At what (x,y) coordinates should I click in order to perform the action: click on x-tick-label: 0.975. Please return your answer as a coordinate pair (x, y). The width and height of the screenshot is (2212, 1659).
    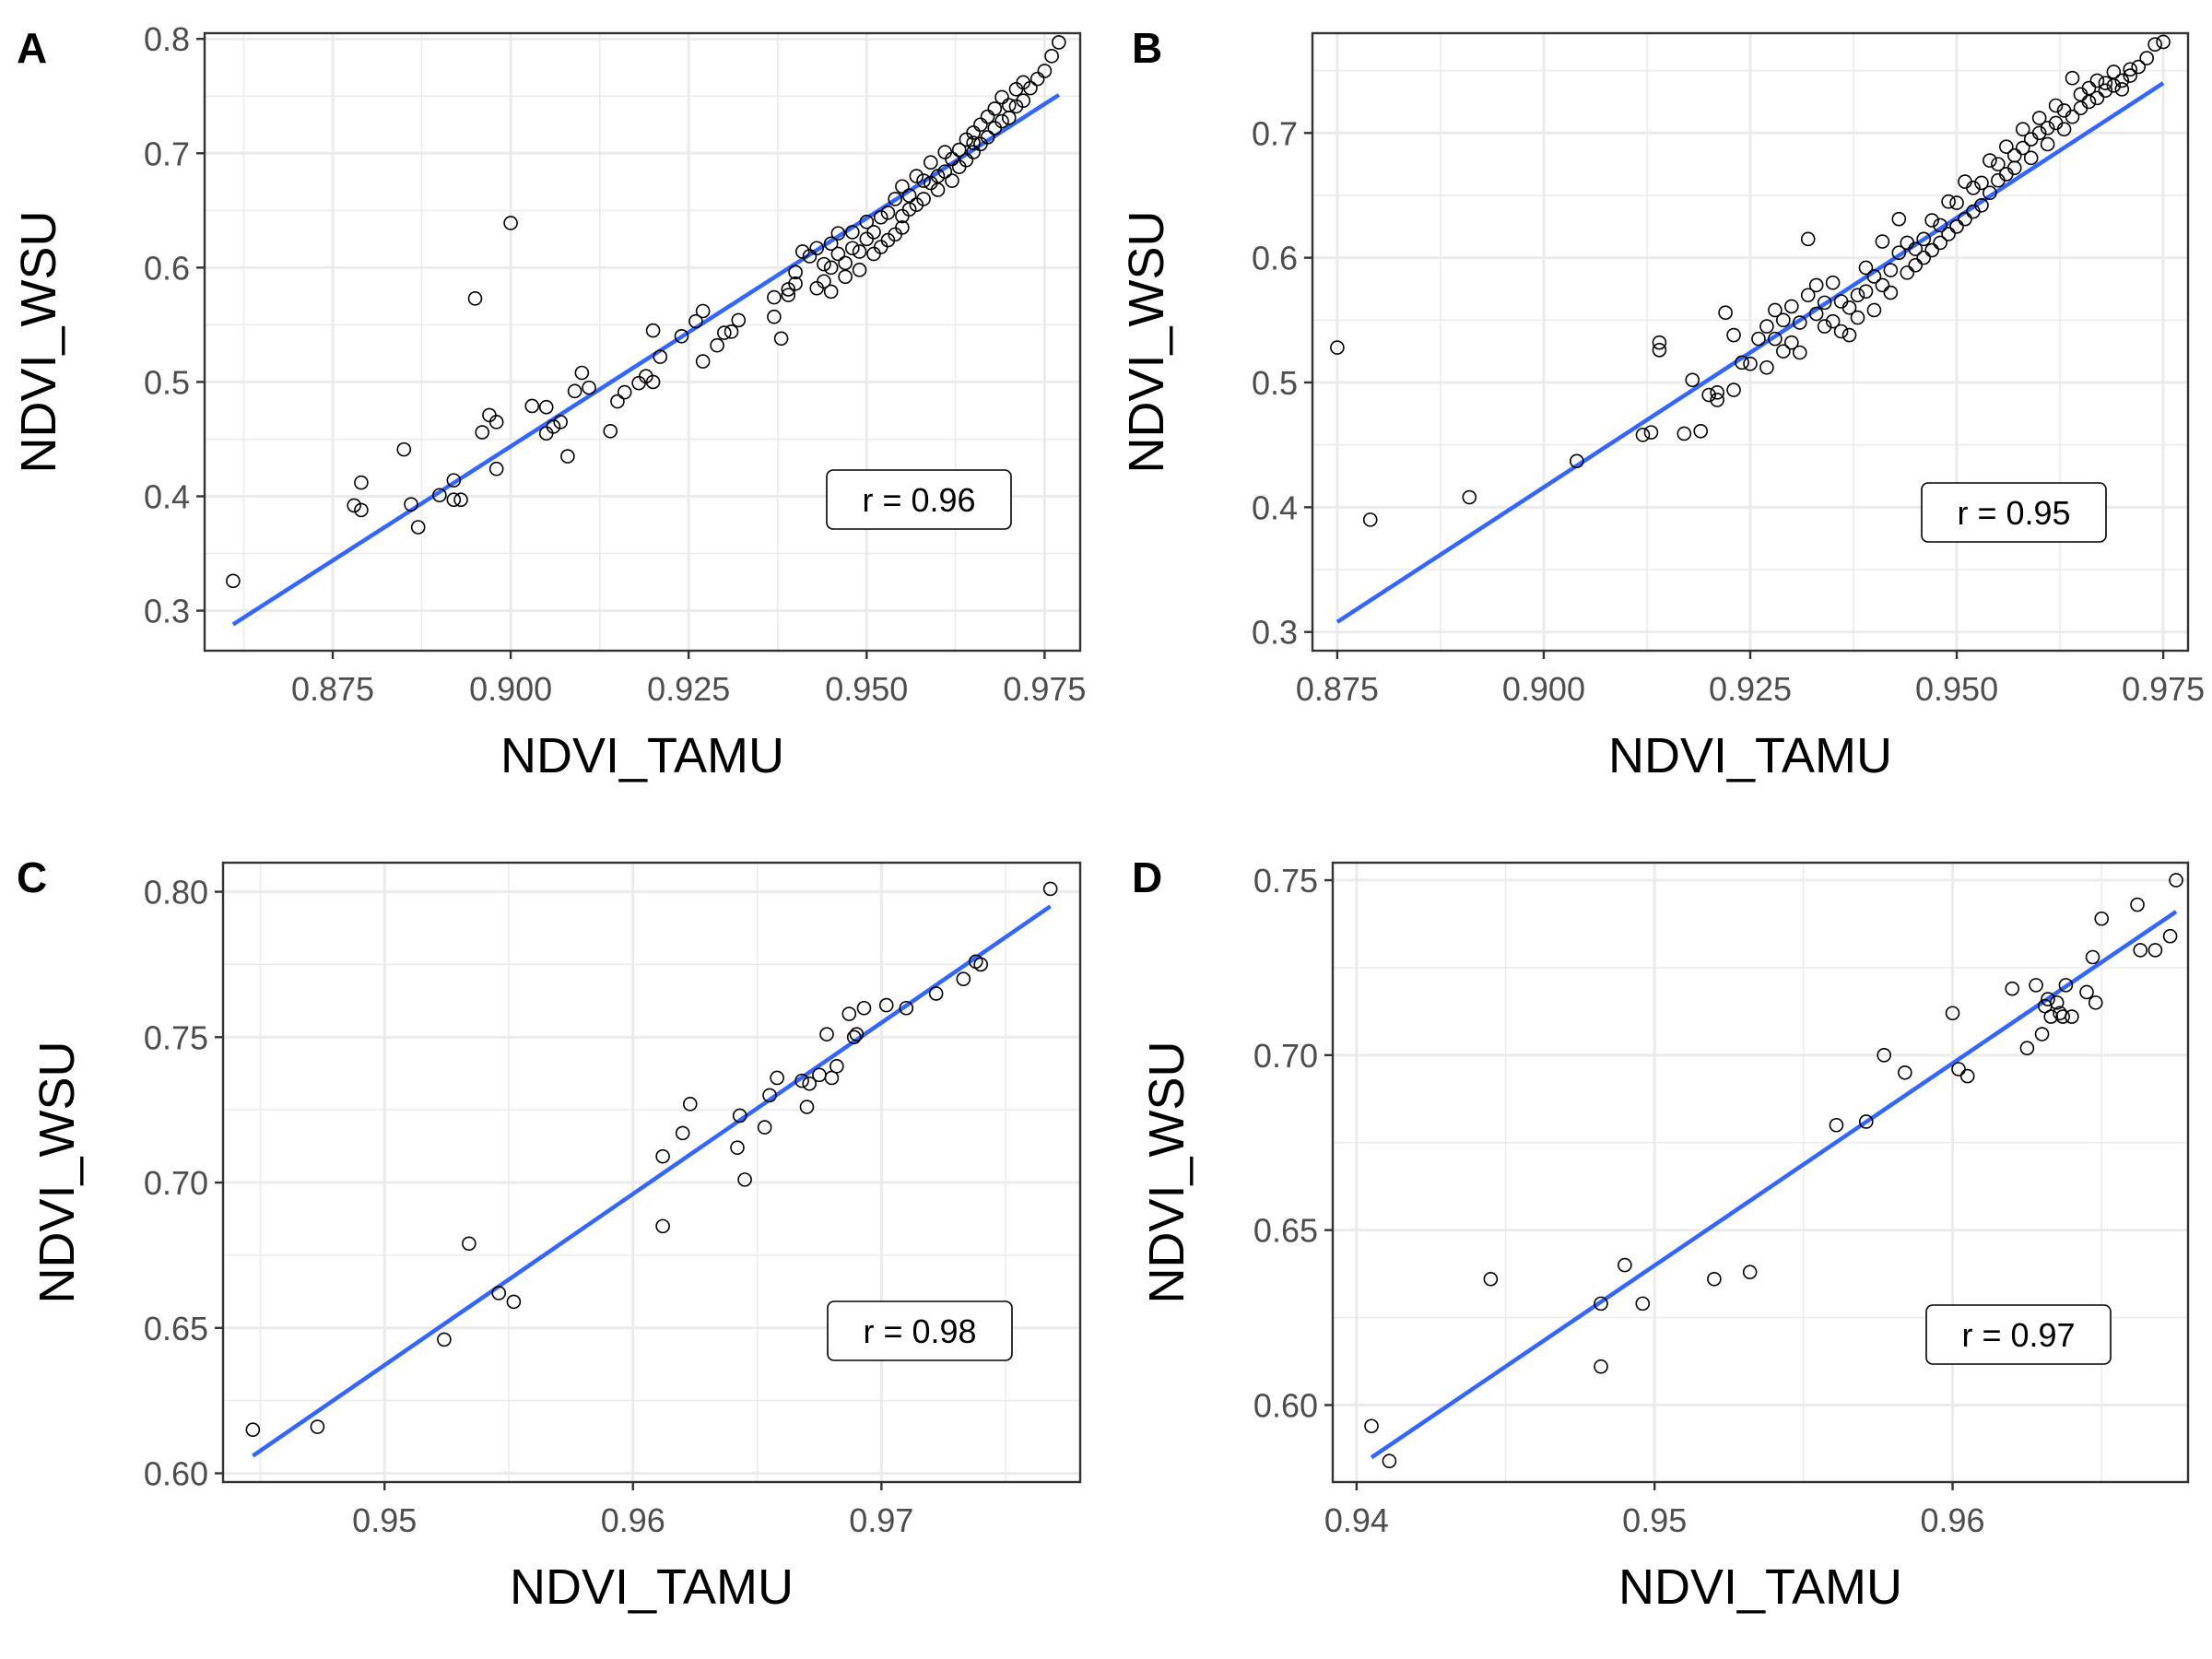
    Looking at the image, I should click on (1044, 689).